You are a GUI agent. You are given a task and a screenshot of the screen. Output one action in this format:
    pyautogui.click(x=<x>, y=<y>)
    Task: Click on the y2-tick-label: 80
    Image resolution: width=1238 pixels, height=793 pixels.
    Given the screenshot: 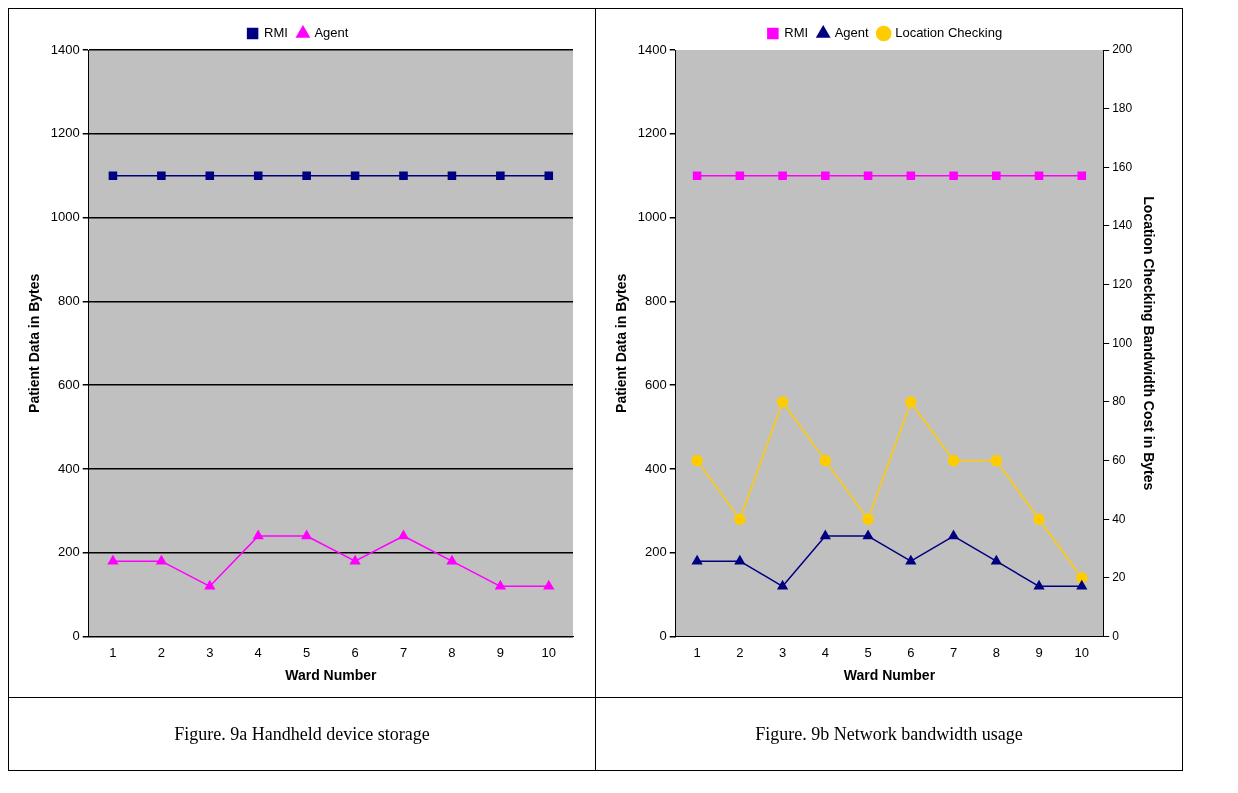 What is the action you would take?
    pyautogui.click(x=1119, y=401)
    